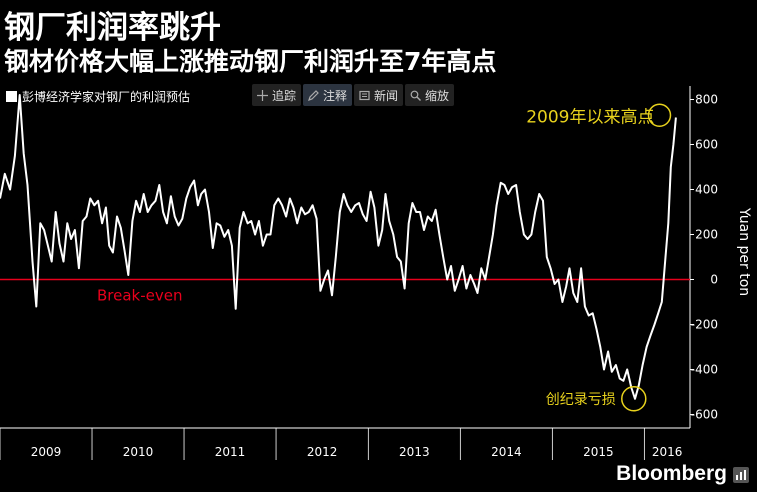 This screenshot has width=757, height=492. I want to click on y-tick-label: -600, so click(704, 415).